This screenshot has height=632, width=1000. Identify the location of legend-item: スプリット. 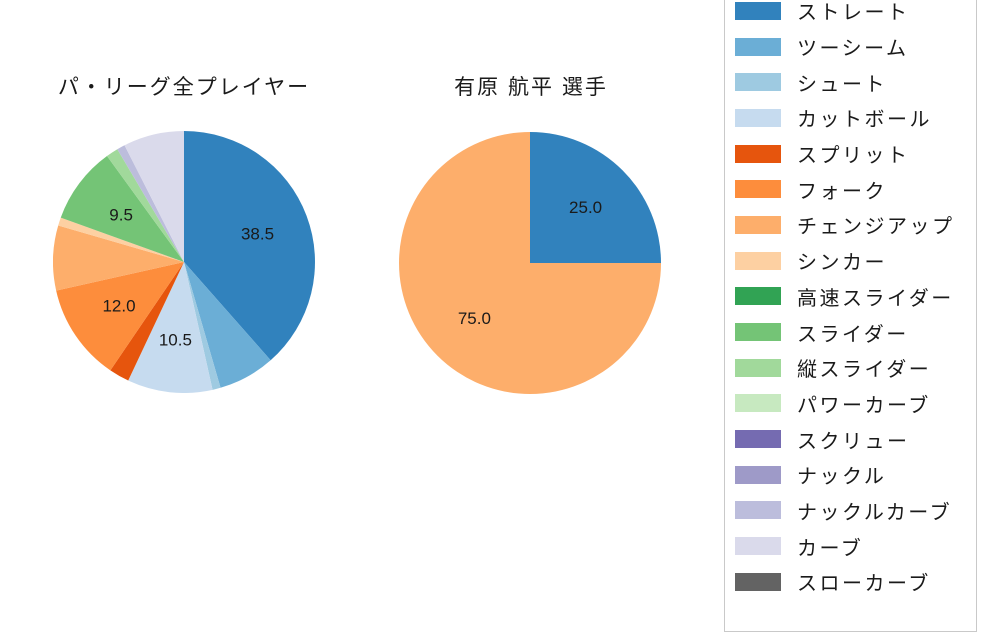
(850, 154).